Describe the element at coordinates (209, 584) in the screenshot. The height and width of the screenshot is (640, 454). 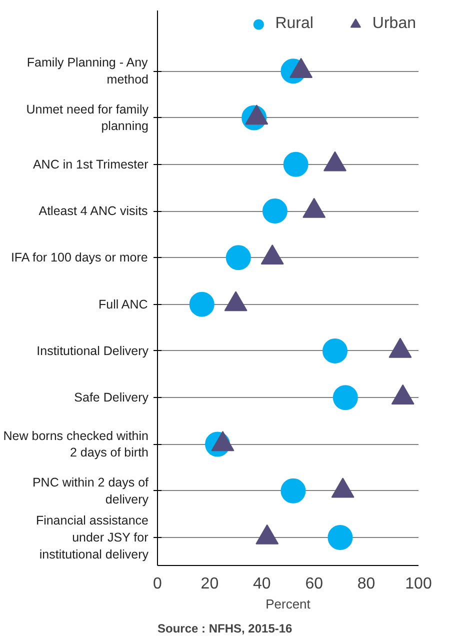
I see `x-tick-label: 20` at that location.